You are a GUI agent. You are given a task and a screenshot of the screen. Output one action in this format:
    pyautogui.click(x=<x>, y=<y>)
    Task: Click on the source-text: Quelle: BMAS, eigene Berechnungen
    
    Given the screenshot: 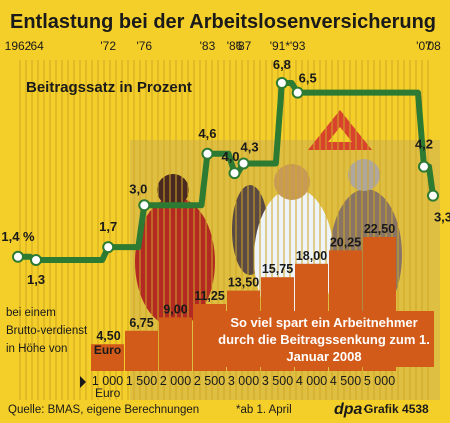 What is the action you would take?
    pyautogui.click(x=103, y=410)
    